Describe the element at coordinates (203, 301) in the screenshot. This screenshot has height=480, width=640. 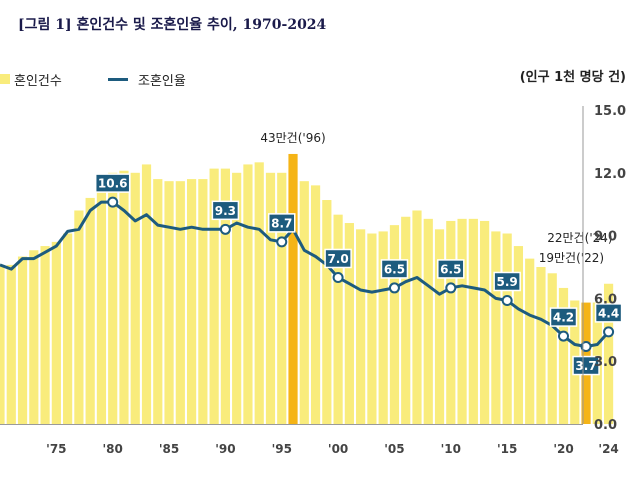
I see `bar-1988` at that location.